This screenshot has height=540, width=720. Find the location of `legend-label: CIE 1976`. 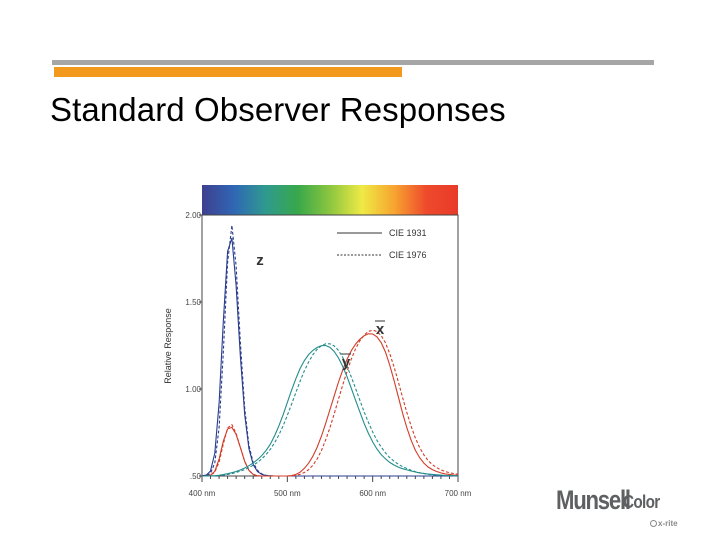

legend-label: CIE 1976 is located at coordinates (408, 255).